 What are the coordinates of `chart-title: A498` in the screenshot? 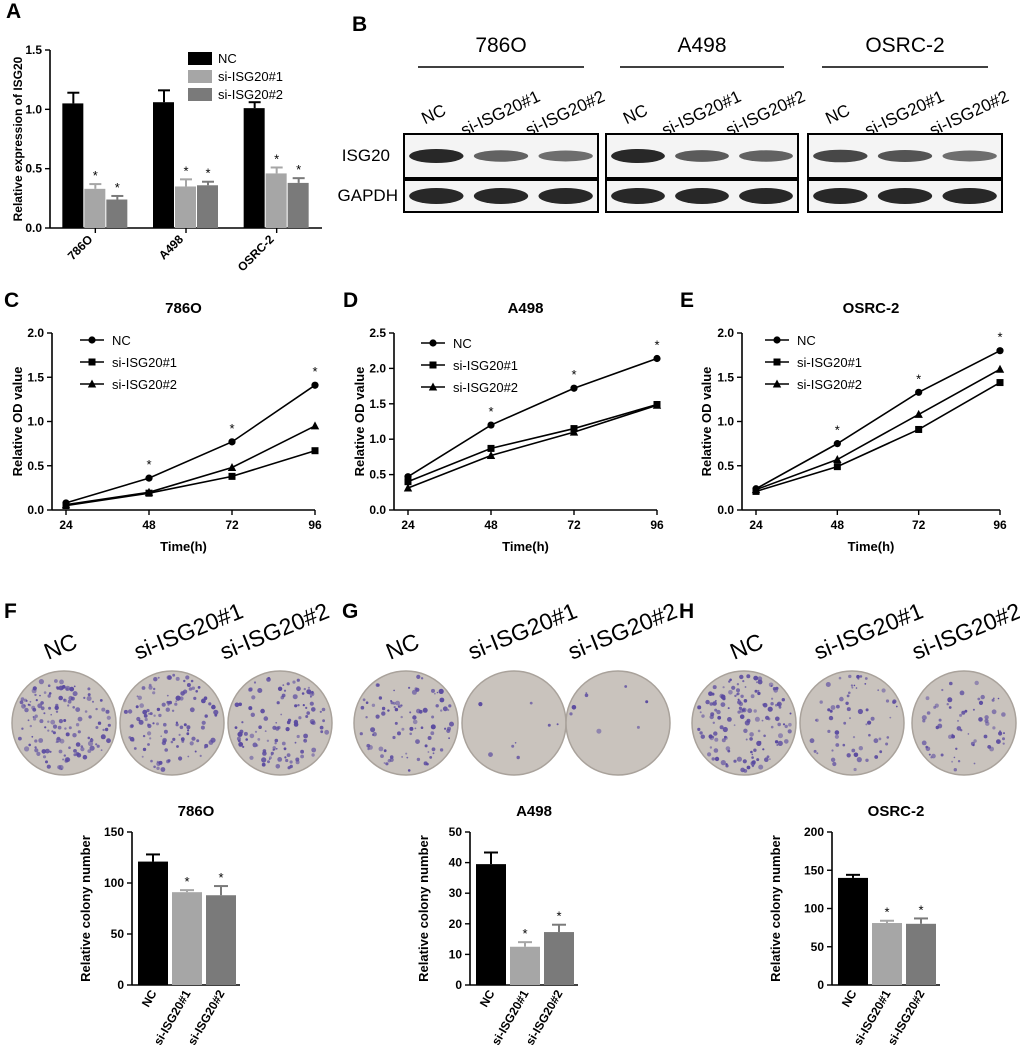 It's located at (534, 811).